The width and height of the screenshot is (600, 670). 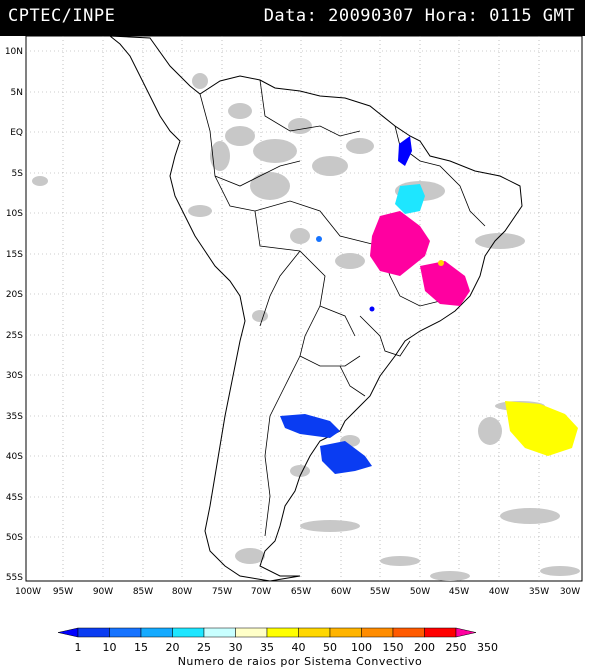 What do you see at coordinates (456, 647) in the screenshot?
I see `colorbar-label: 250` at bounding box center [456, 647].